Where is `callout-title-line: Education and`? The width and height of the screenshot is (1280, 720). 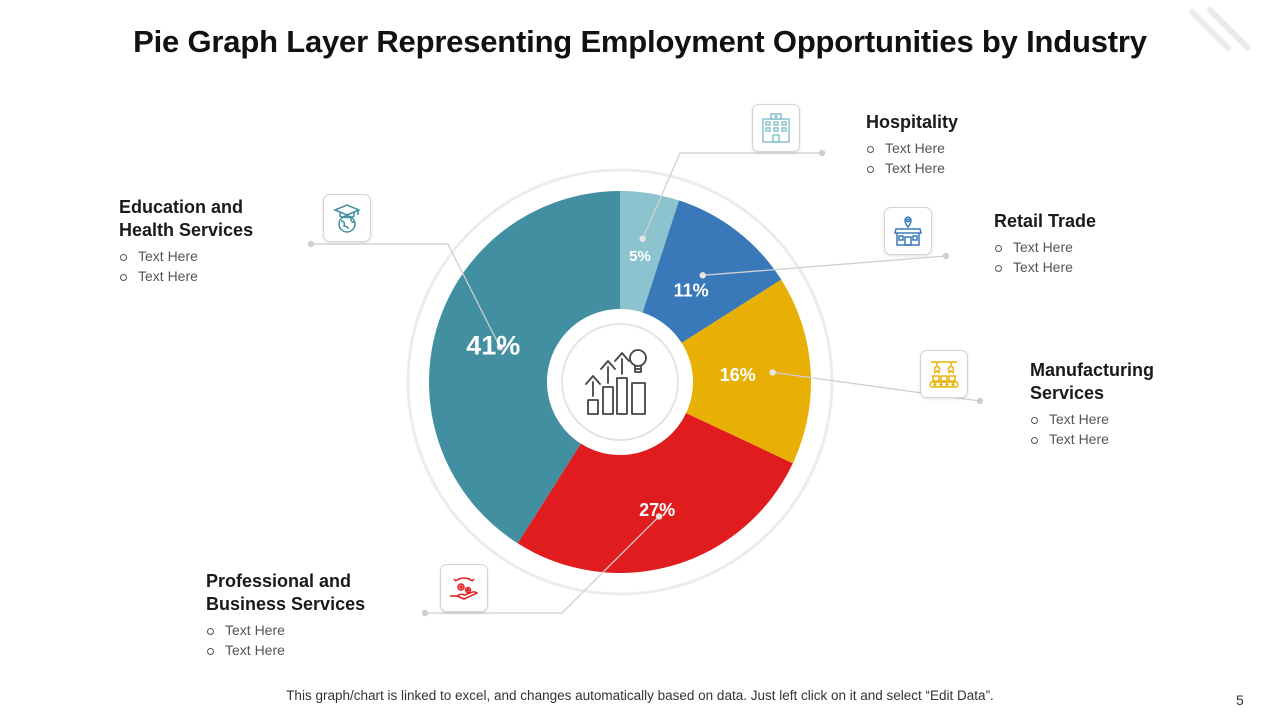 callout-title-line: Education and is located at coordinates (181, 207).